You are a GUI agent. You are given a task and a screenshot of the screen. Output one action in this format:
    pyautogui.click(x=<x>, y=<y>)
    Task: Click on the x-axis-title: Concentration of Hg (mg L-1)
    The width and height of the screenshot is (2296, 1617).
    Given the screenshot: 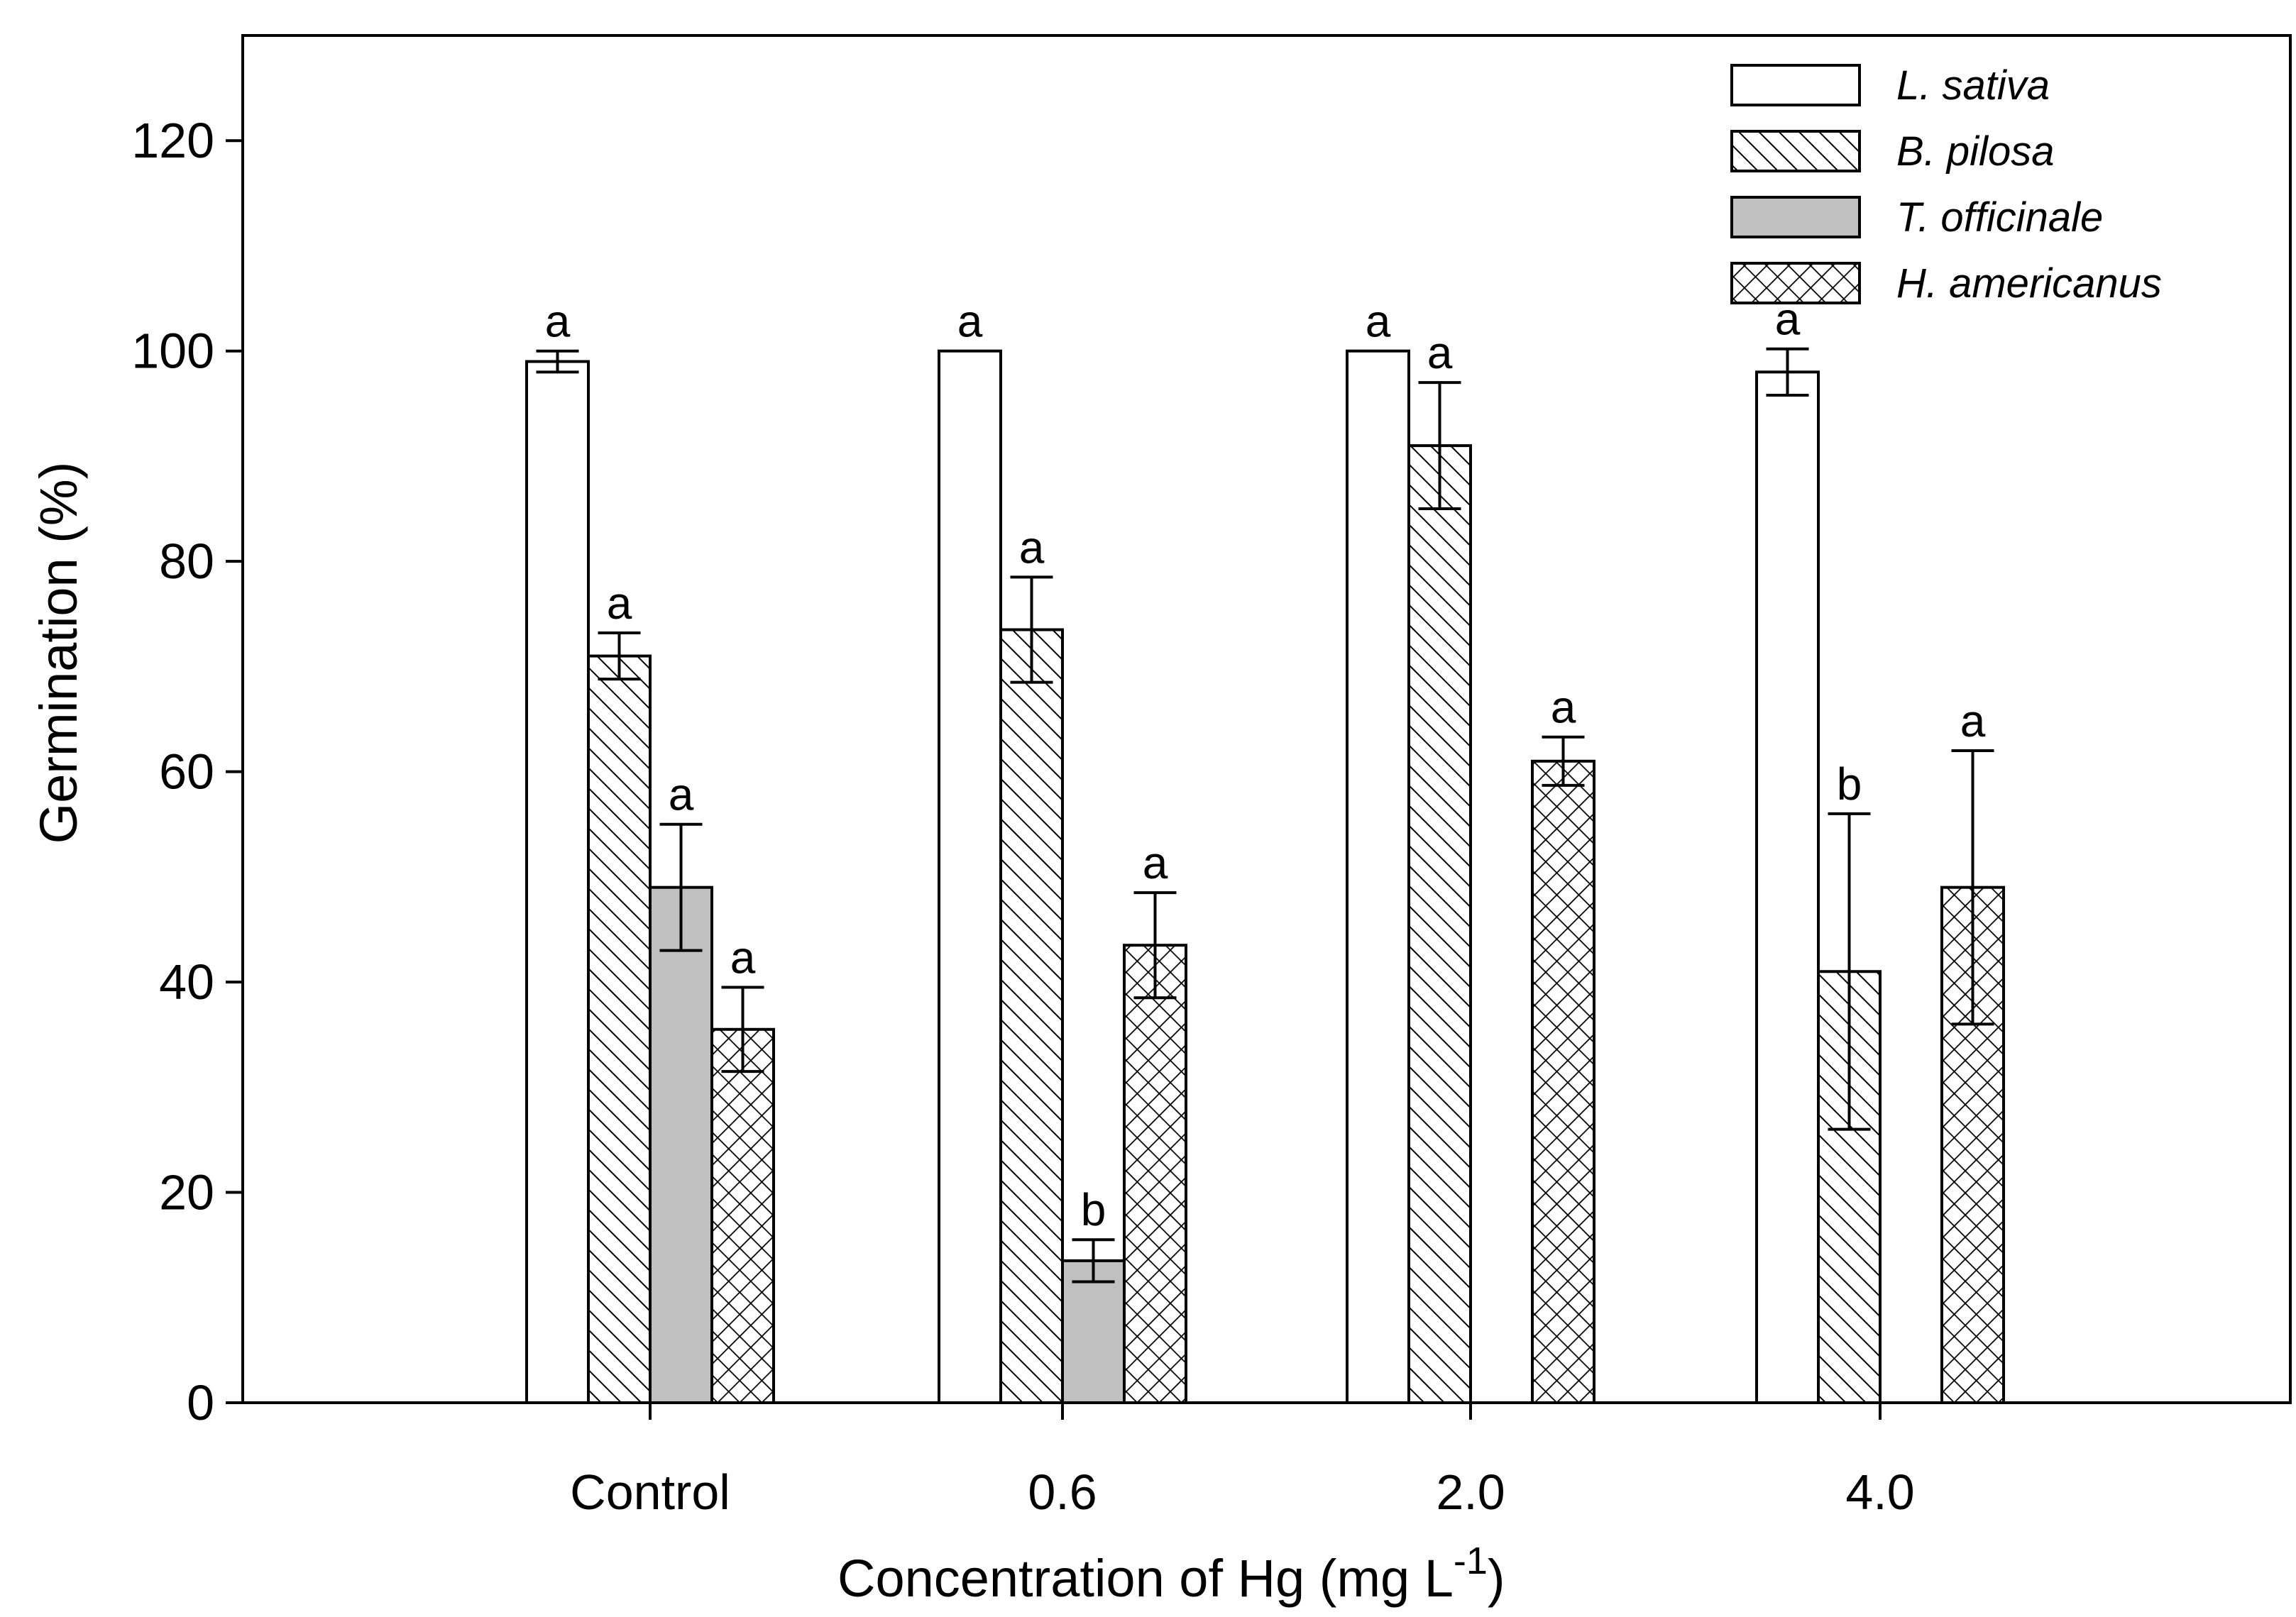 What is the action you would take?
    pyautogui.click(x=1171, y=1574)
    